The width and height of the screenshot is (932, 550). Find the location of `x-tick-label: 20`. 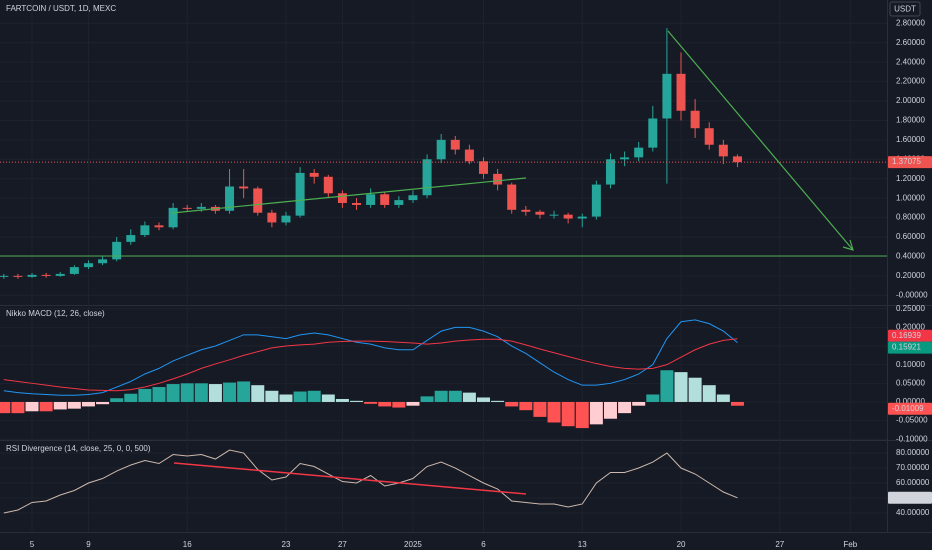

x-tick-label: 20 is located at coordinates (681, 544).